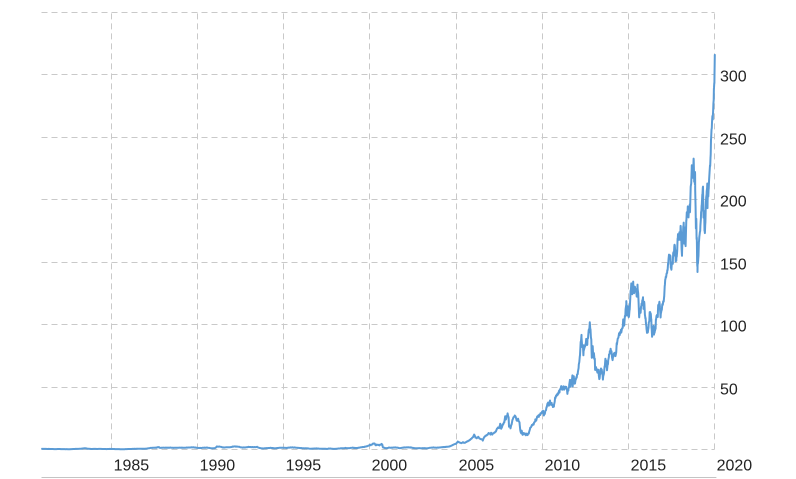  I want to click on svg-text: 250, so click(733, 139).